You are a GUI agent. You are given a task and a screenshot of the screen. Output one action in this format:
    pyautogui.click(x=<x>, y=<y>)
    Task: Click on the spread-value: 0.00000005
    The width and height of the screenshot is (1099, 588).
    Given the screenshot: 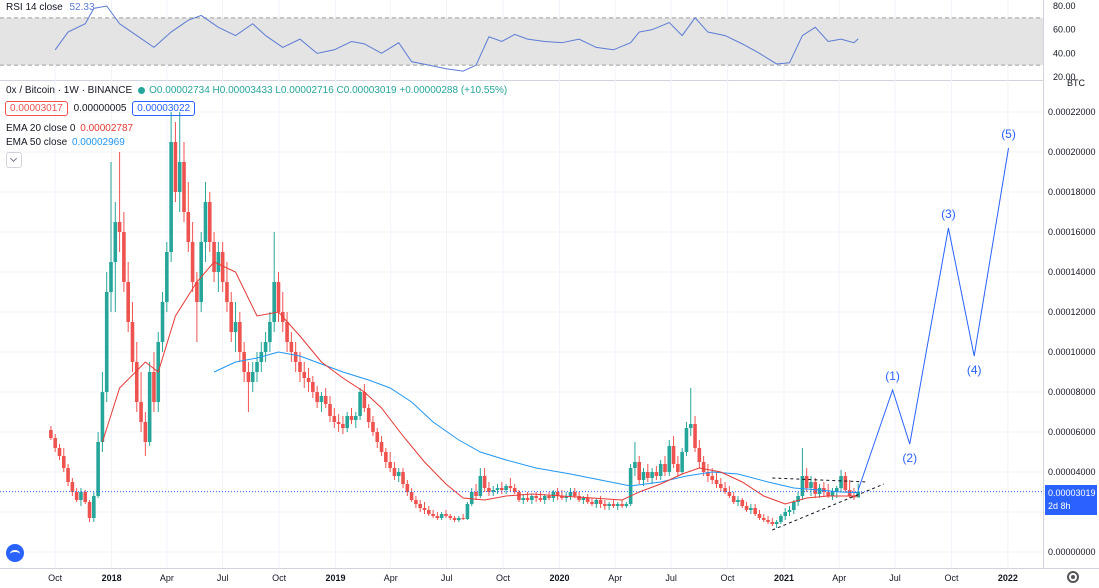 What is the action you would take?
    pyautogui.click(x=100, y=108)
    